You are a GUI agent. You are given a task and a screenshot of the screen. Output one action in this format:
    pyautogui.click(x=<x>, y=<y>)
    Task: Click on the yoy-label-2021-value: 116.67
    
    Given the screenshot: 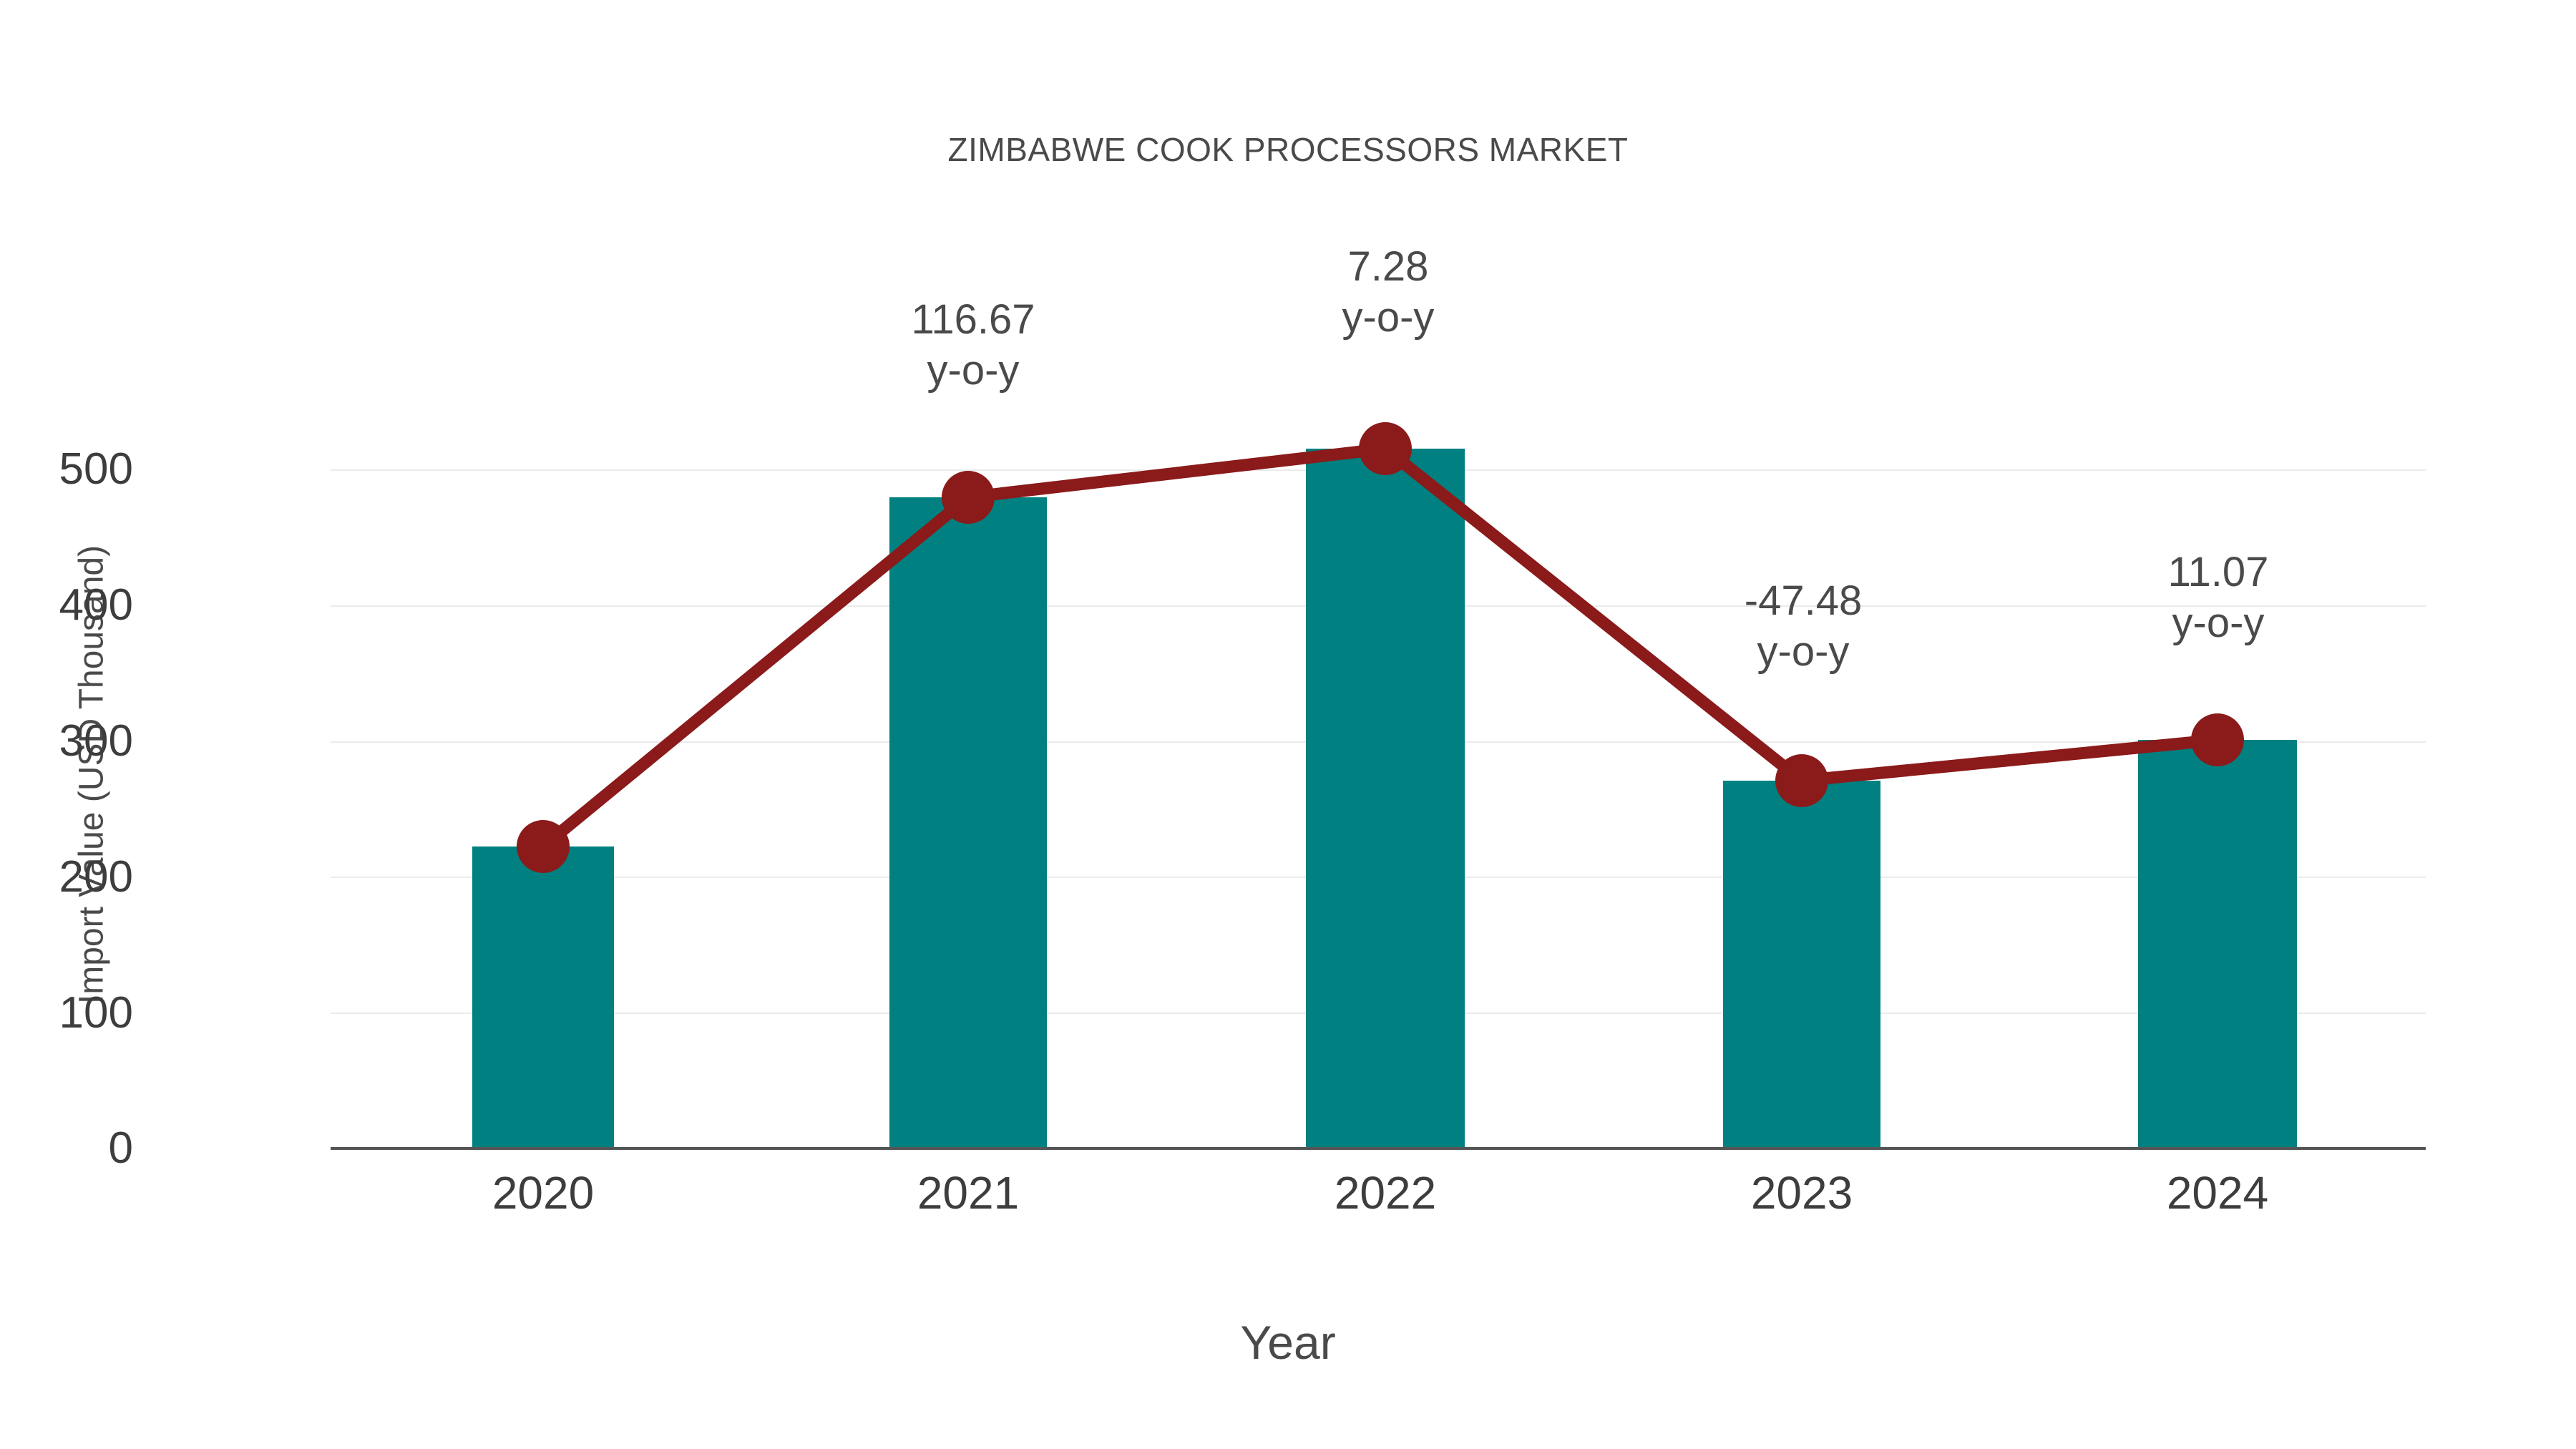 What is the action you would take?
    pyautogui.click(x=973, y=319)
    